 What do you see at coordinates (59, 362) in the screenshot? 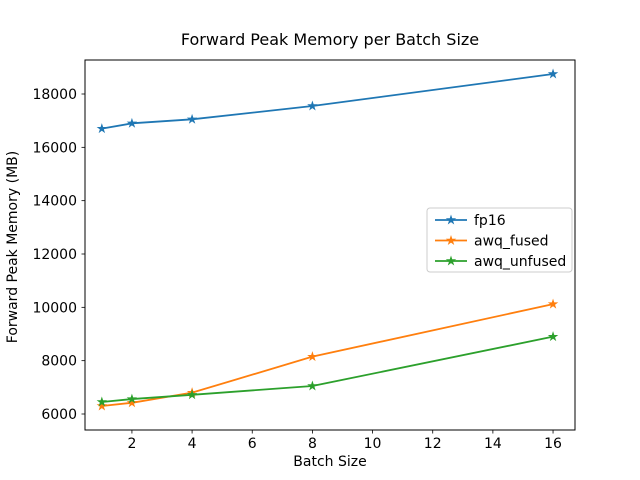
I see `y-tick-label: 8000` at bounding box center [59, 362].